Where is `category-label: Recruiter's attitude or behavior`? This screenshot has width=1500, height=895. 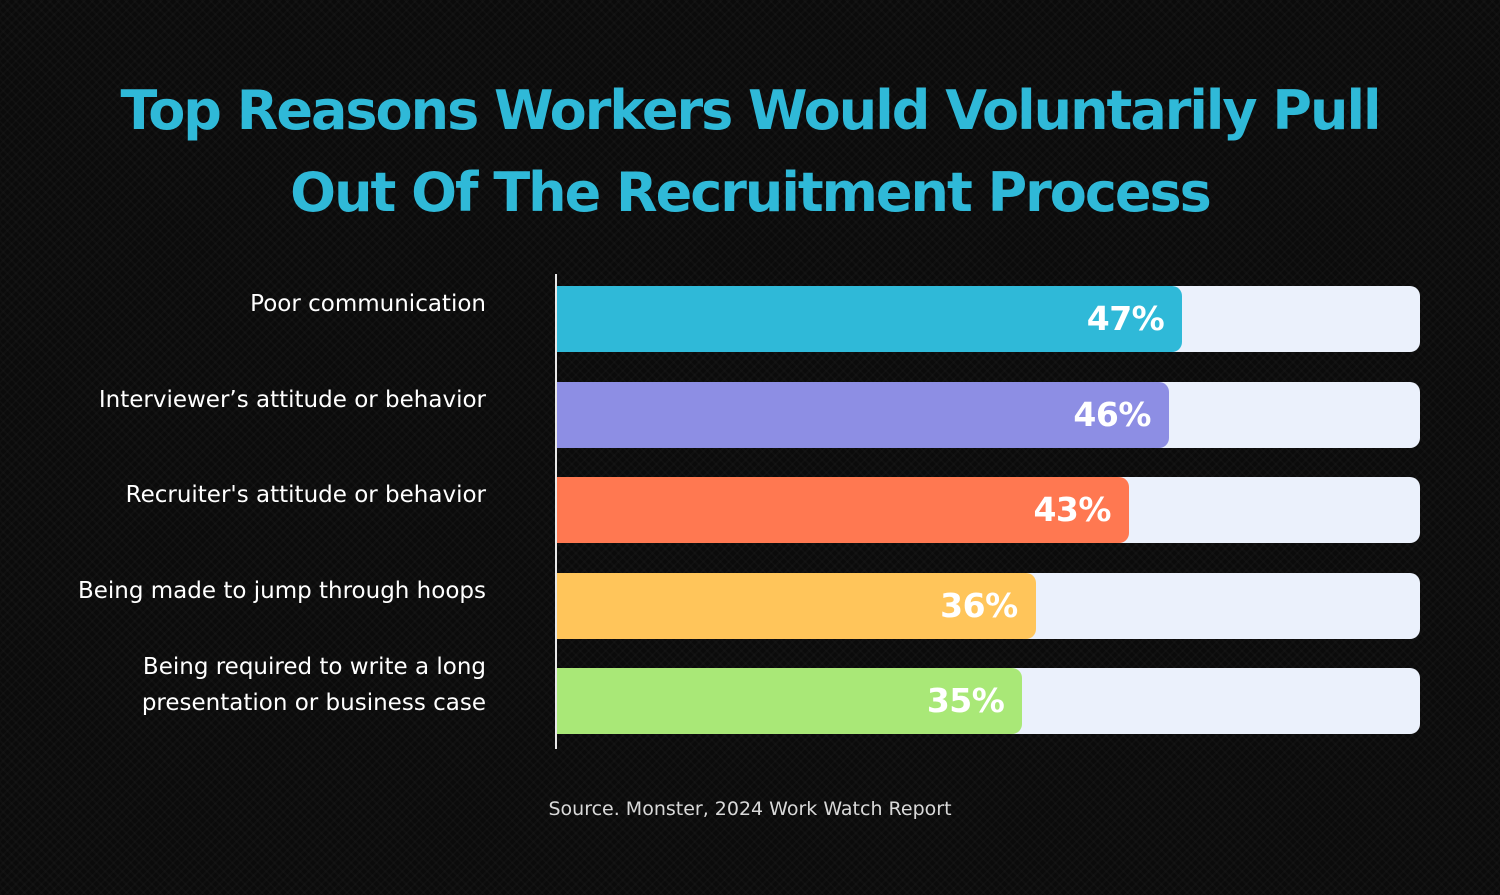
category-label: Recruiter's attitude or behavior is located at coordinates (305, 495).